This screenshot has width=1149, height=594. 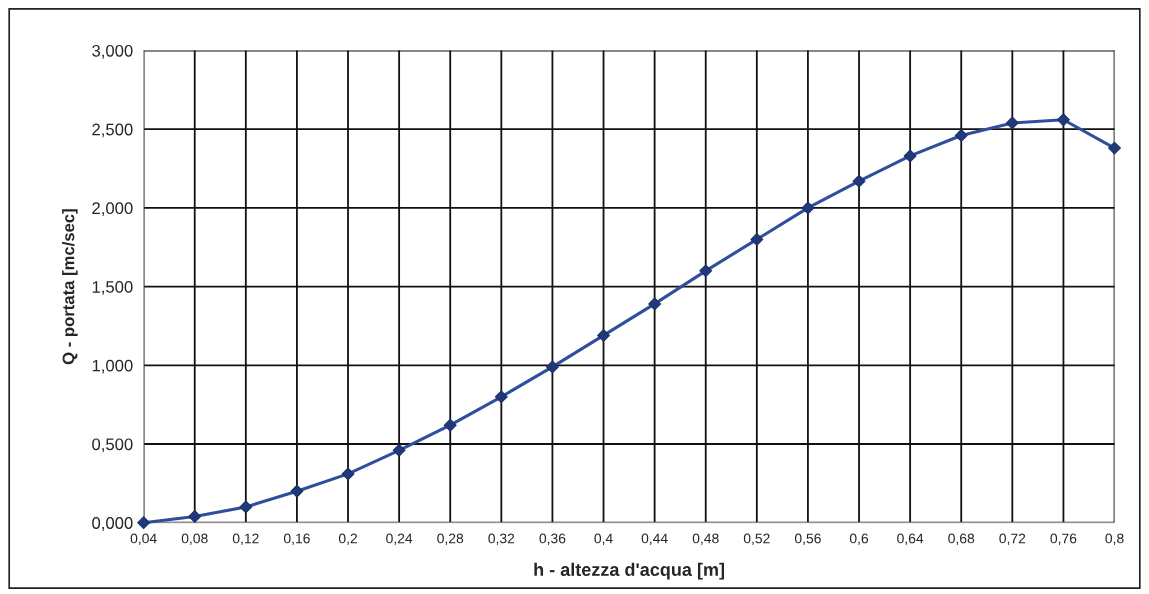 What do you see at coordinates (654, 539) in the screenshot?
I see `x-tick-label: 0,44` at bounding box center [654, 539].